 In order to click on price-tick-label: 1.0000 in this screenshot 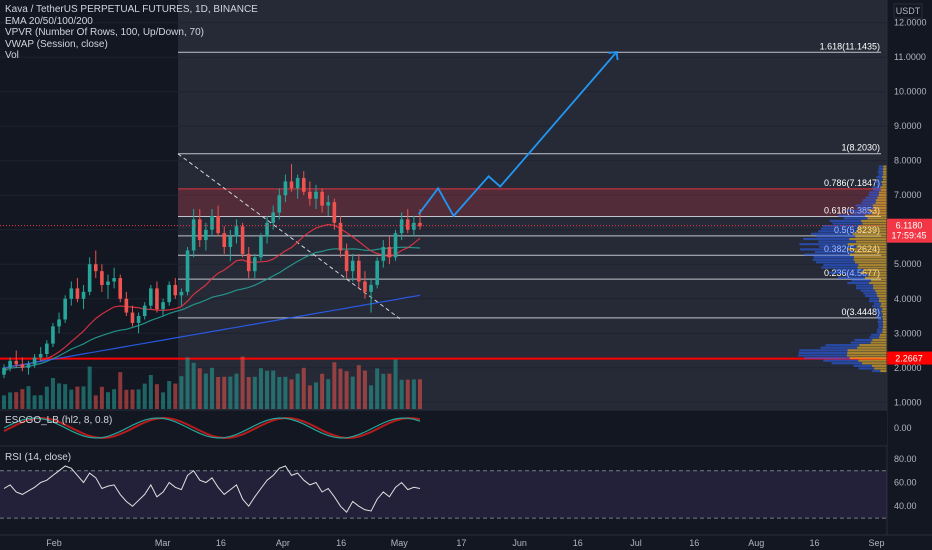, I will do `click(908, 402)`.